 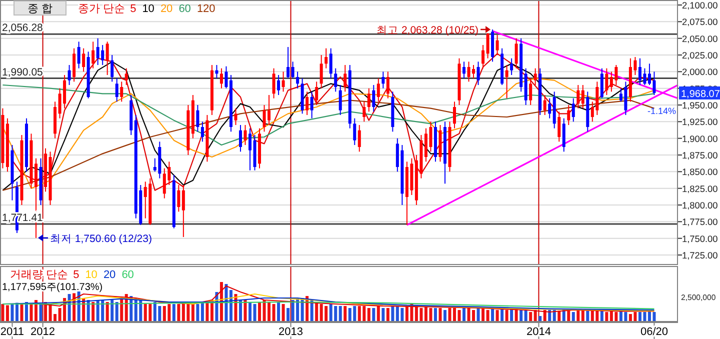 What do you see at coordinates (148, 9) in the screenshot?
I see `text: 10` at bounding box center [148, 9].